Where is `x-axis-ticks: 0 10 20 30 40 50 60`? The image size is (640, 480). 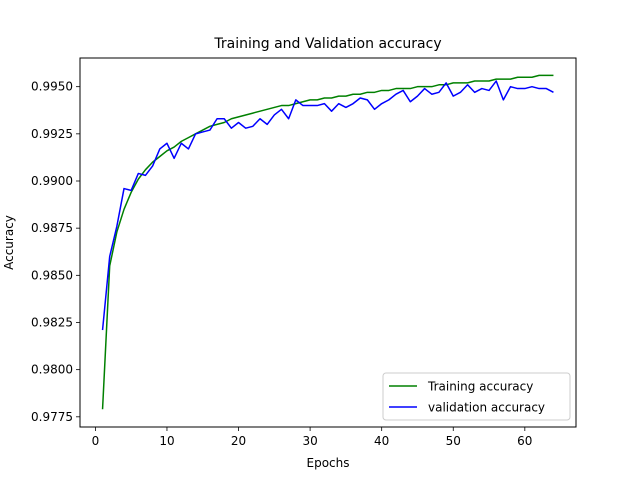 x-axis-ticks: 0 10 20 30 40 50 60 is located at coordinates (312, 437).